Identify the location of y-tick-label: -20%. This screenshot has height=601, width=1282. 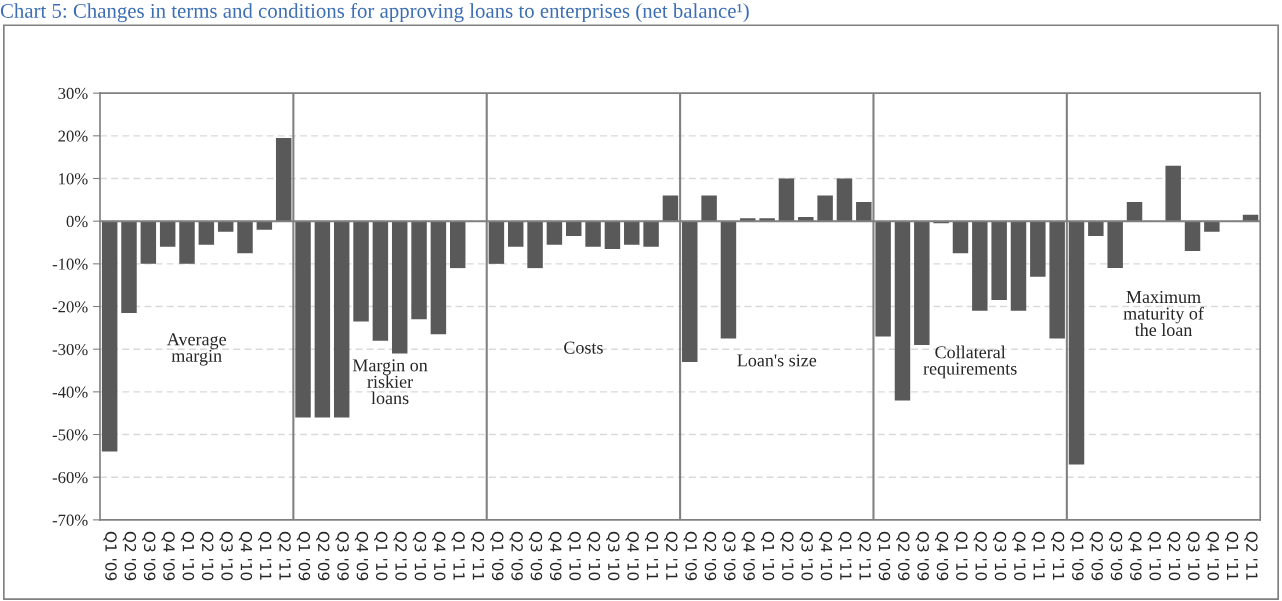
(70, 307).